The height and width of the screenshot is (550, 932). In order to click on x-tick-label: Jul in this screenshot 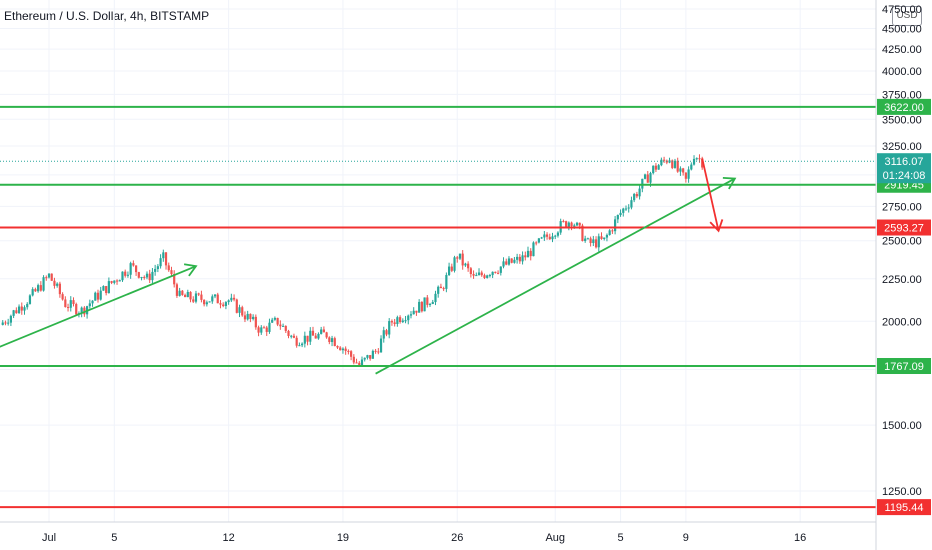, I will do `click(49, 538)`.